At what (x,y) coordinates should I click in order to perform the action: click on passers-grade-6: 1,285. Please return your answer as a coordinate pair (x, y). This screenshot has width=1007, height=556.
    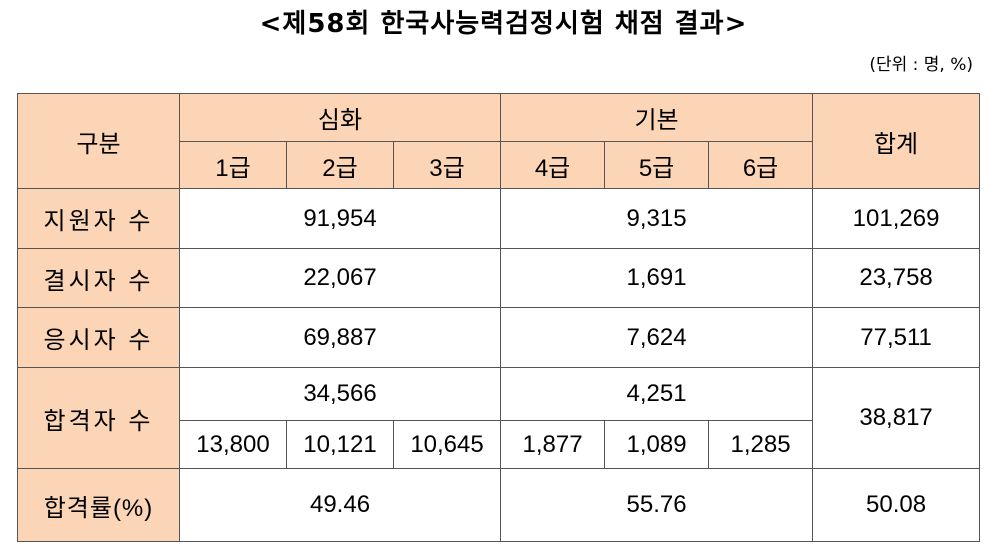
    Looking at the image, I should click on (761, 444).